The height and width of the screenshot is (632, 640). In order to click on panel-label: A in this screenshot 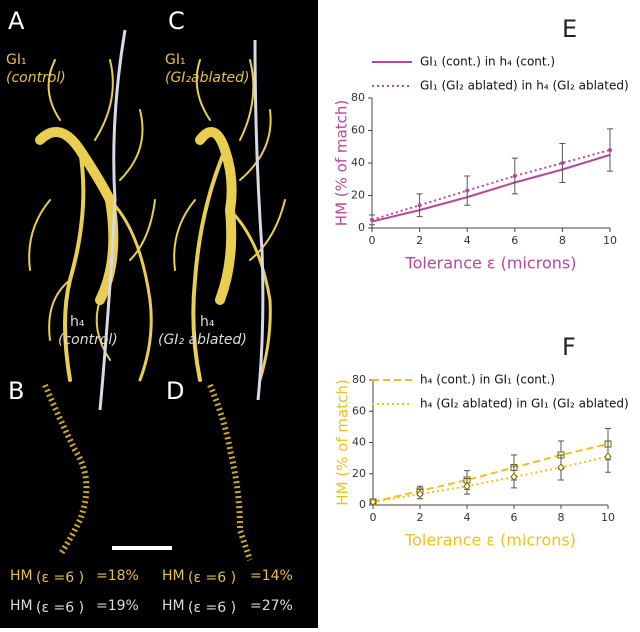, I will do `click(16, 21)`.